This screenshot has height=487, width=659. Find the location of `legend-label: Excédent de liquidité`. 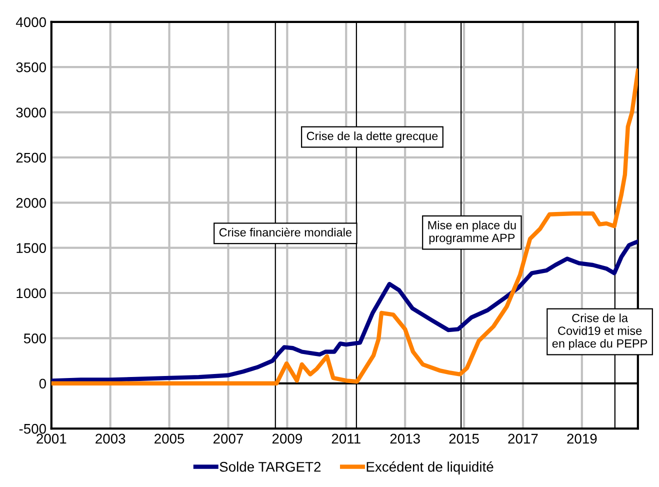

legend-label: Excédent de liquidité is located at coordinates (430, 467).